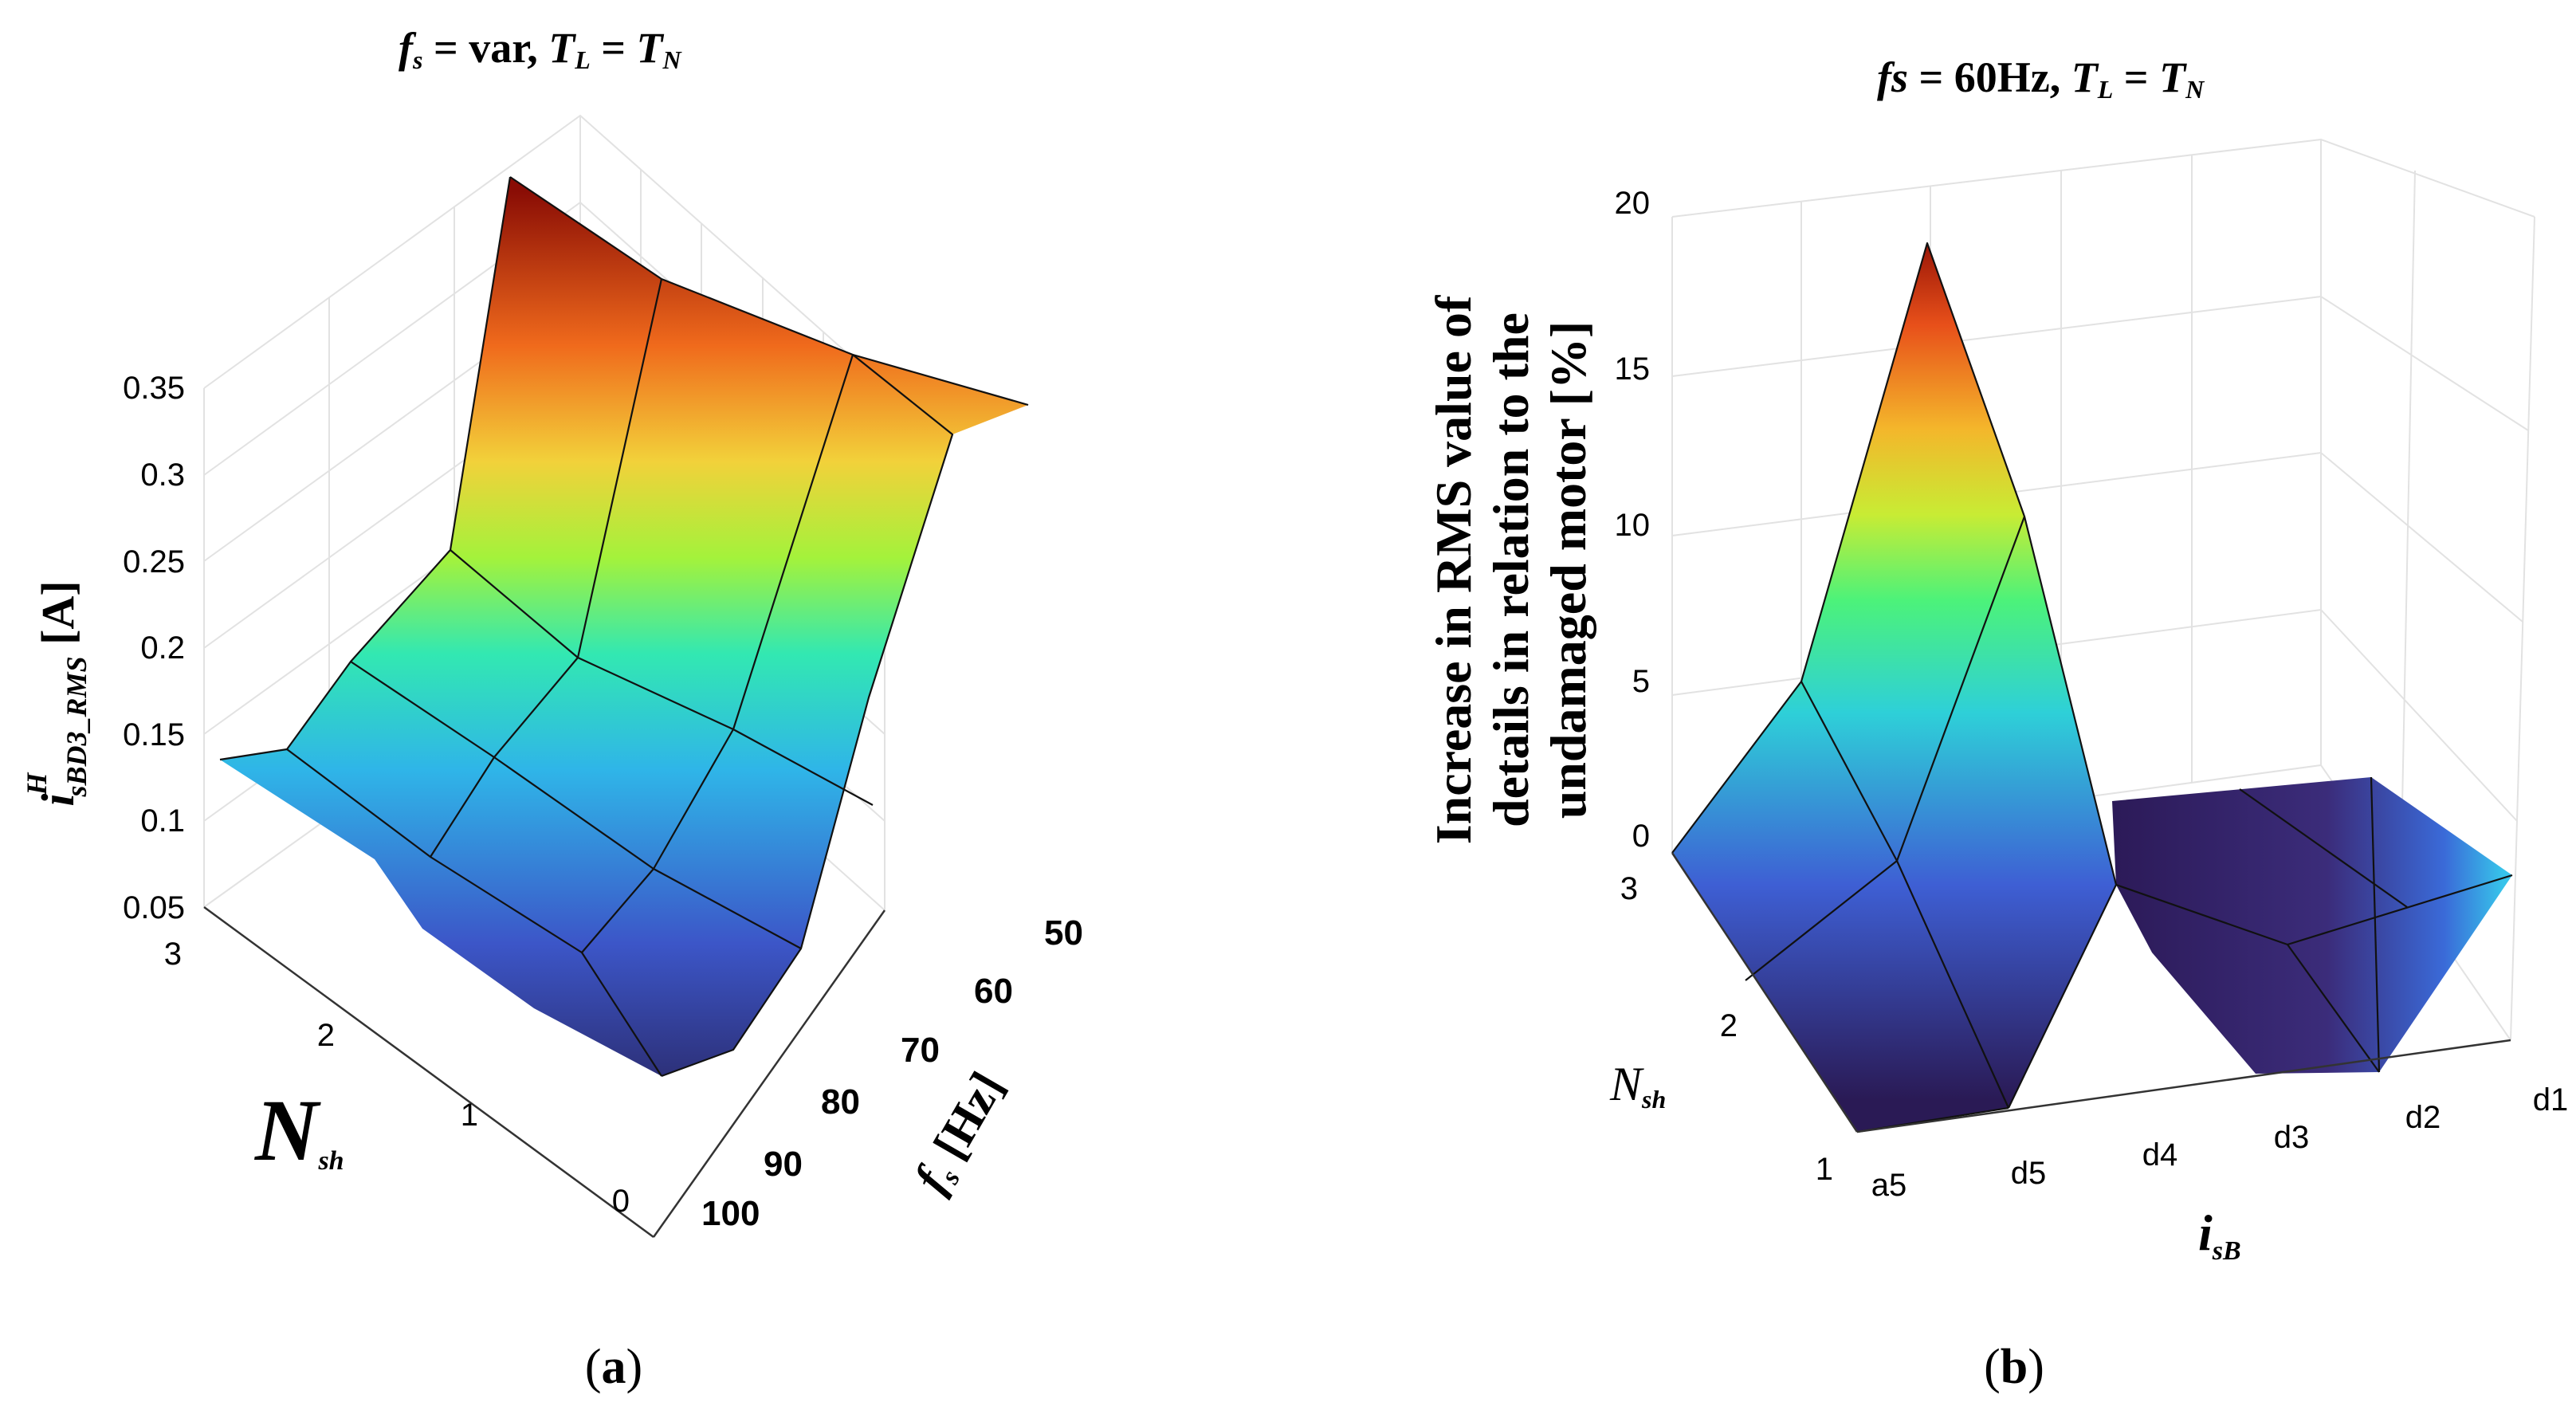 The image size is (2576, 1422). Describe the element at coordinates (1453, 569) in the screenshot. I see `zlabel-b-line-1: Increase in RMS value of` at that location.